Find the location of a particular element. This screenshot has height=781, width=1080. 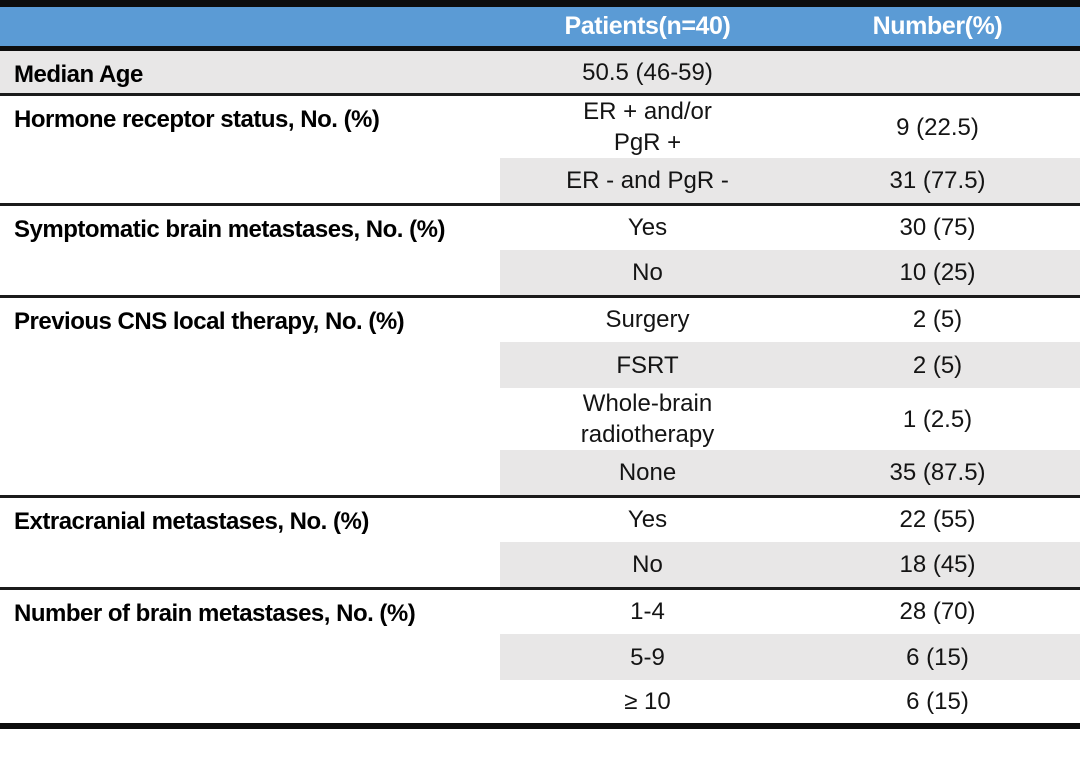

table-header: Patients(n=40) Number(%) is located at coordinates (540, 27).